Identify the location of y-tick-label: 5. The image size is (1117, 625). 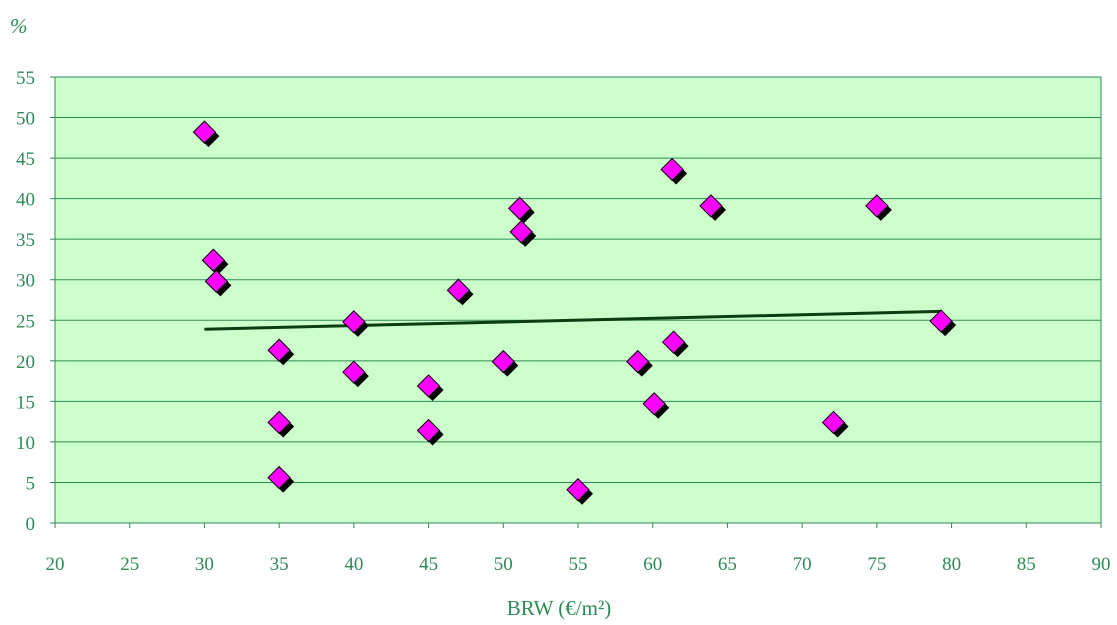
(31, 483).